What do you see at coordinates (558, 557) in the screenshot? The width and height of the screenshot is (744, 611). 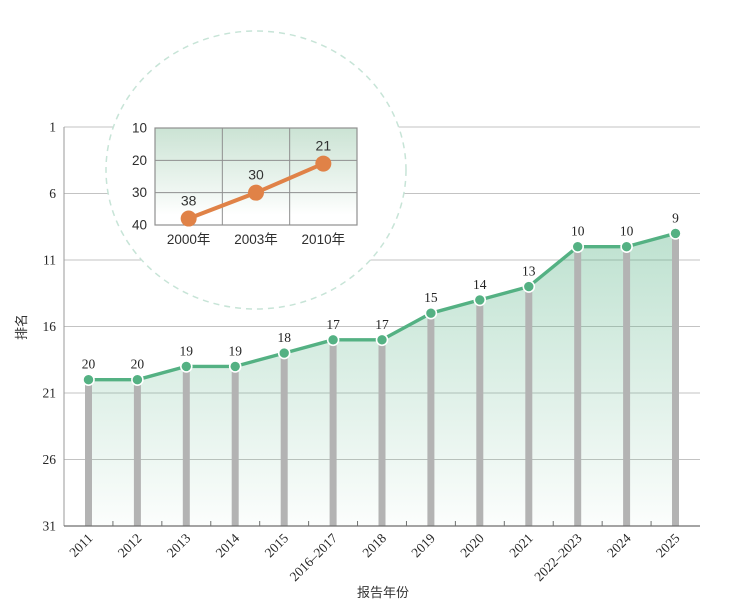 I see `x-category-label: 2022–2023` at bounding box center [558, 557].